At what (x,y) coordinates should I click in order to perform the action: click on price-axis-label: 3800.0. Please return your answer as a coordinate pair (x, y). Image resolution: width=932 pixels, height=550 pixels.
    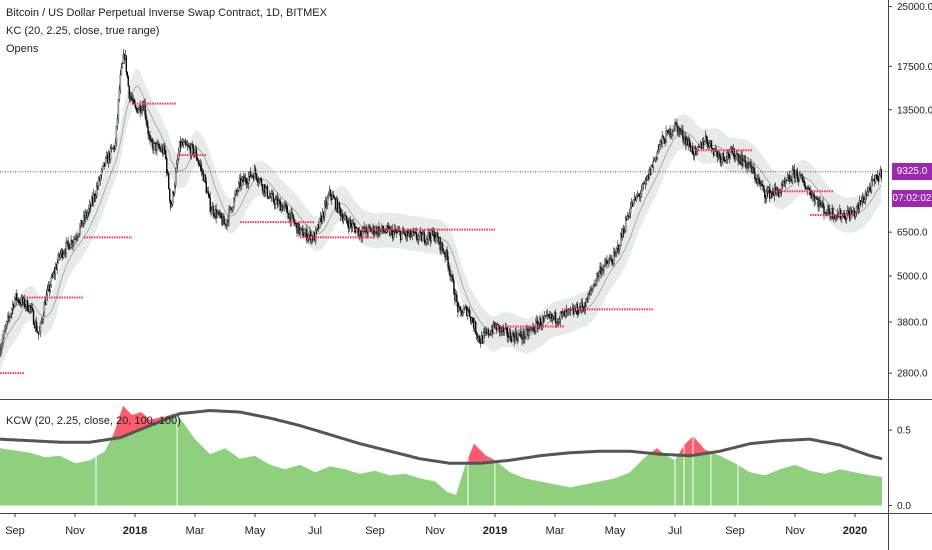
    Looking at the image, I should click on (912, 323).